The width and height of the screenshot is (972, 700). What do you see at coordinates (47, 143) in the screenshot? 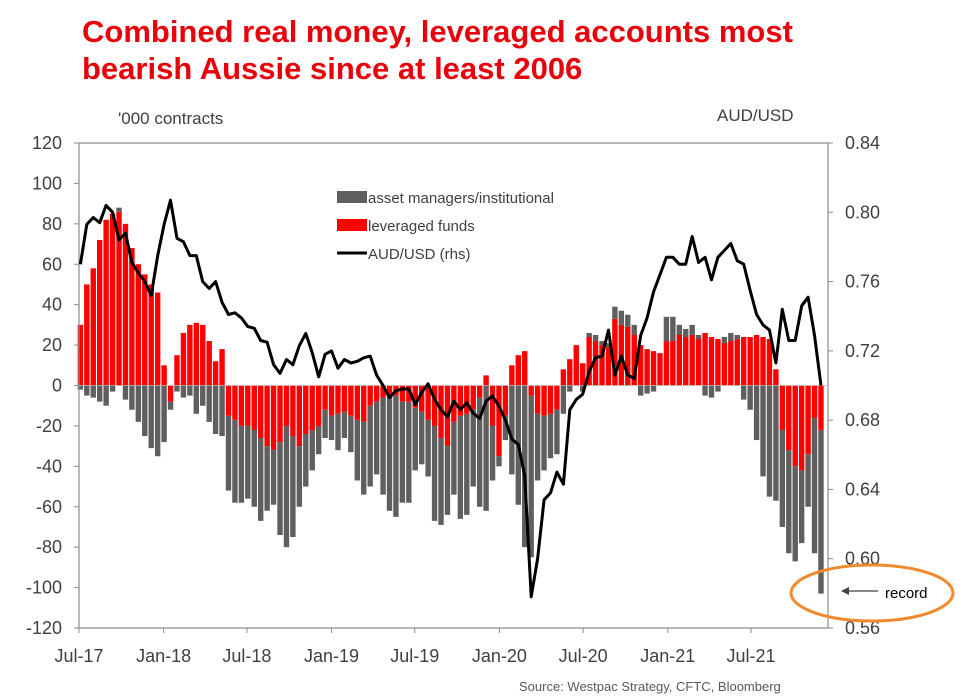
I see `y-tick-label-left: 120` at bounding box center [47, 143].